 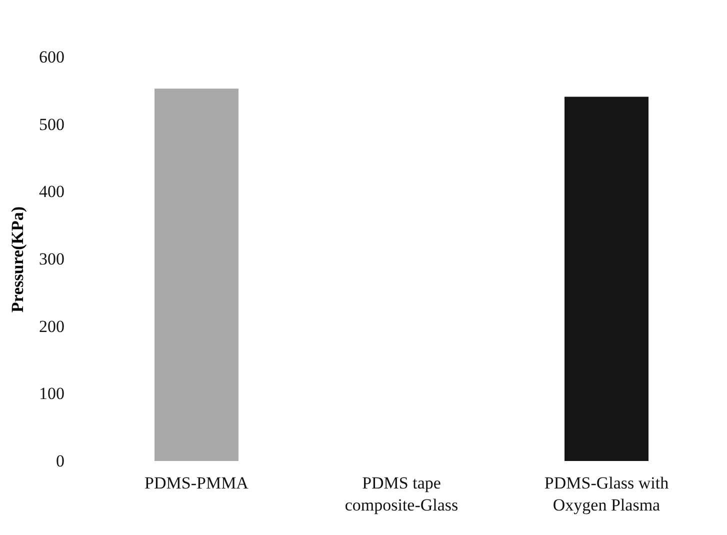 I want to click on x-tick-label: PDMS-Glass with Oxygen Plasma, so click(x=607, y=494).